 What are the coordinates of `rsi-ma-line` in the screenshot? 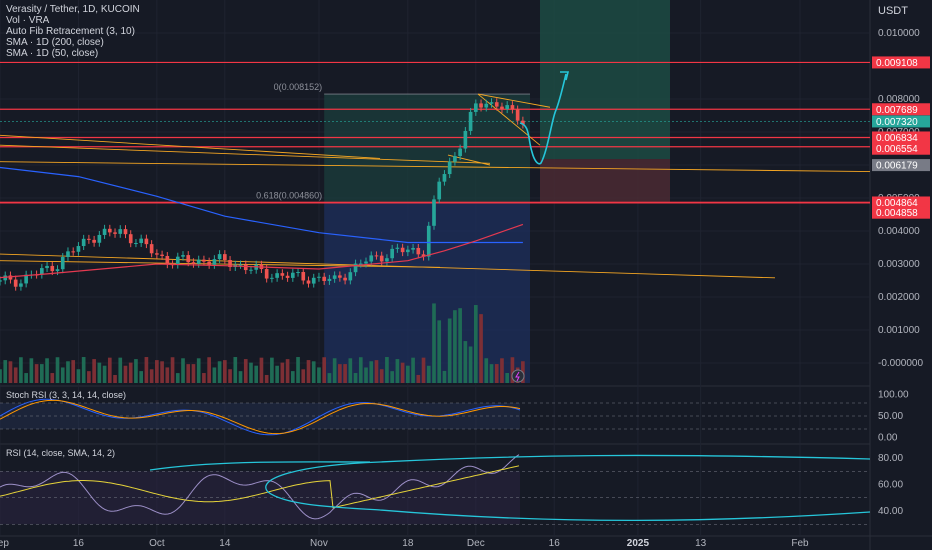 It's located at (260, 487).